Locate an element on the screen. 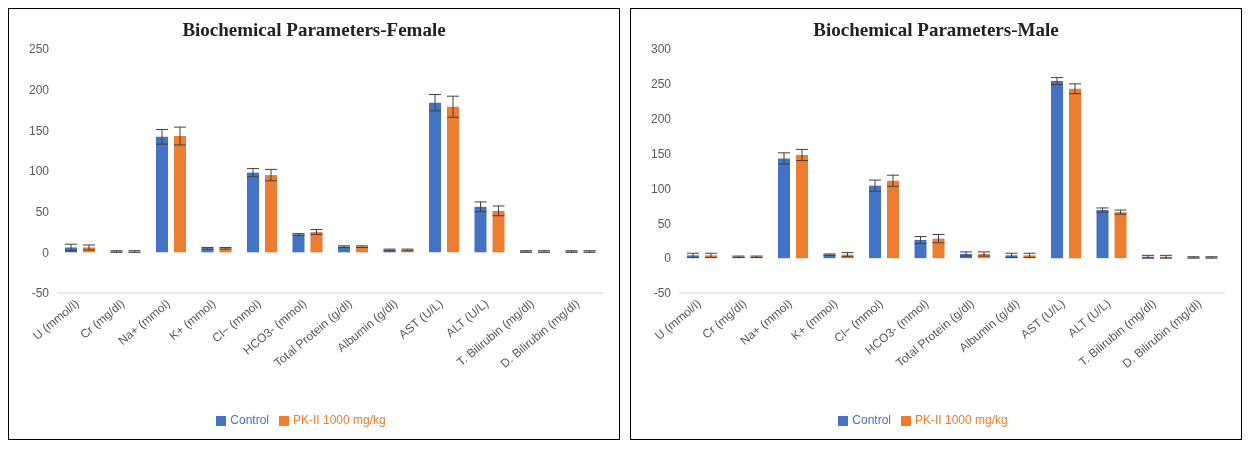 The width and height of the screenshot is (1249, 452). y-tick-label: 300 is located at coordinates (661, 49).